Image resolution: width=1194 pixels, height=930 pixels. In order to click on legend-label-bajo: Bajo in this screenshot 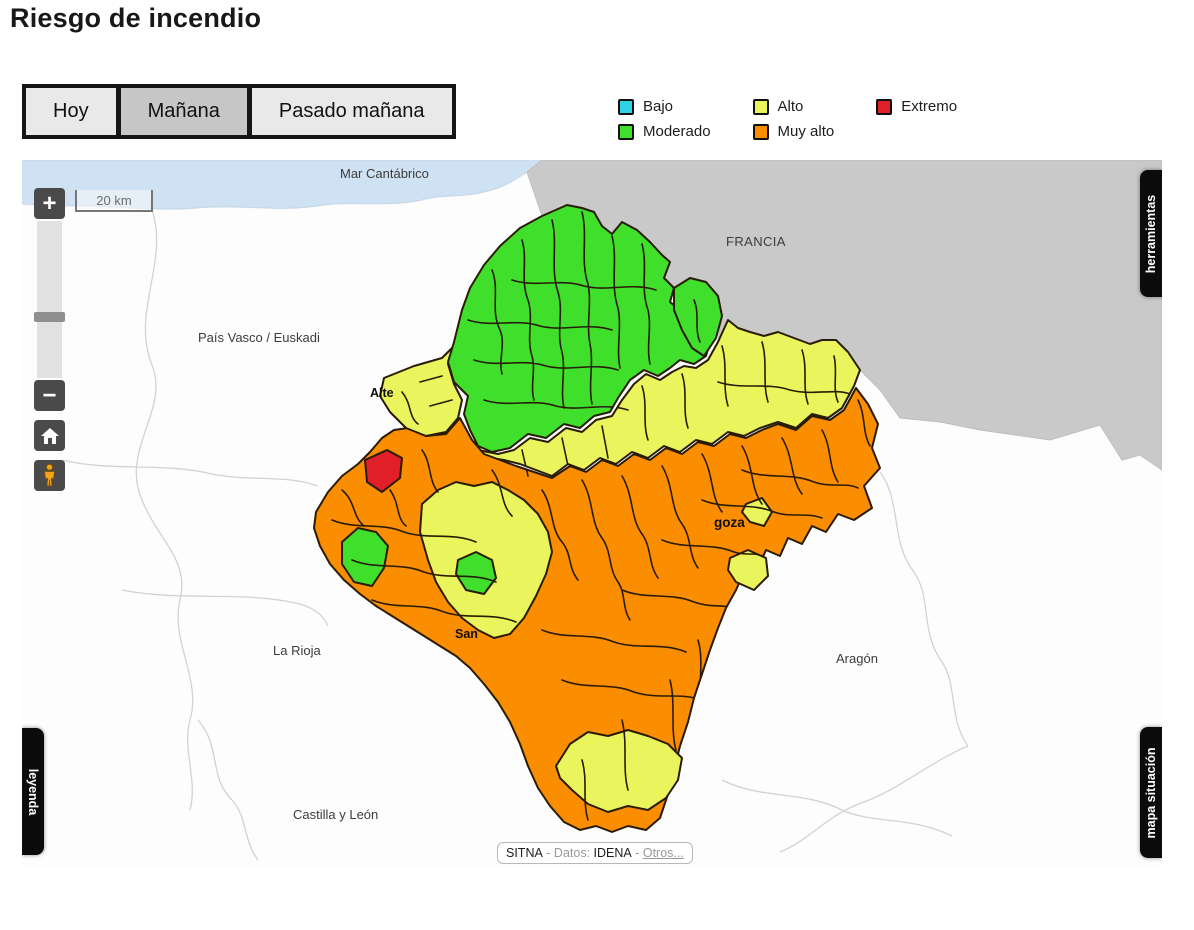, I will do `click(658, 106)`.